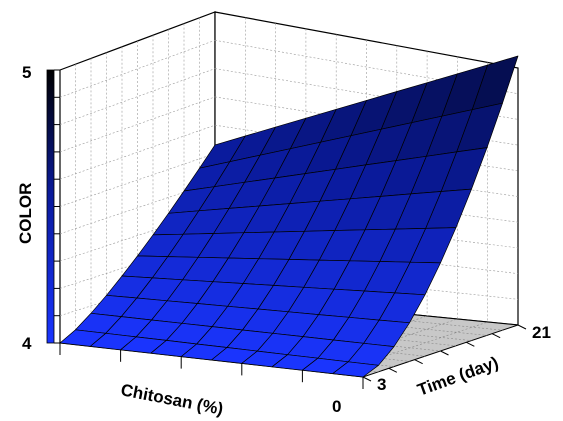 Image resolution: width=563 pixels, height=421 pixels. Describe the element at coordinates (26, 72) in the screenshot. I see `z-tick-label-max: 5` at that location.